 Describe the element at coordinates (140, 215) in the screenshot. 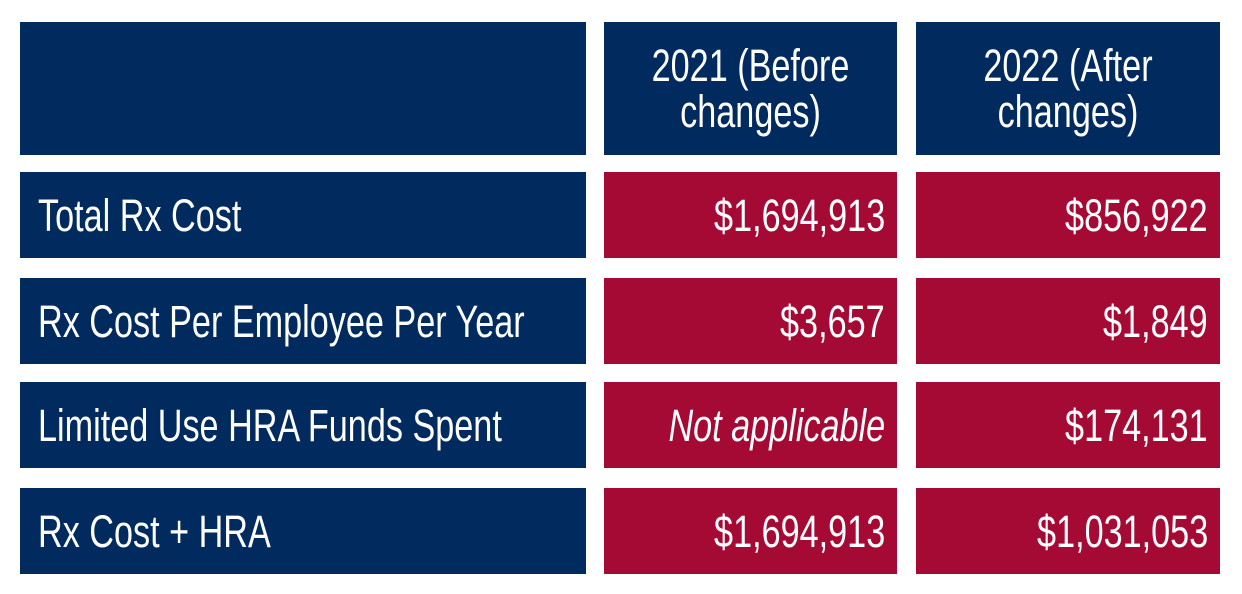

I see `row-label: Total Rx Cost` at that location.